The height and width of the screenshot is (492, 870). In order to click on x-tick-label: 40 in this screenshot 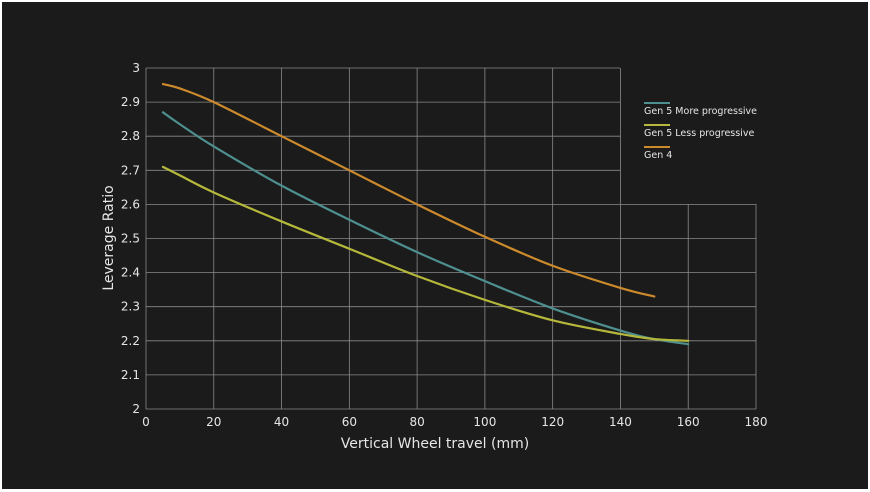, I will do `click(281, 422)`.